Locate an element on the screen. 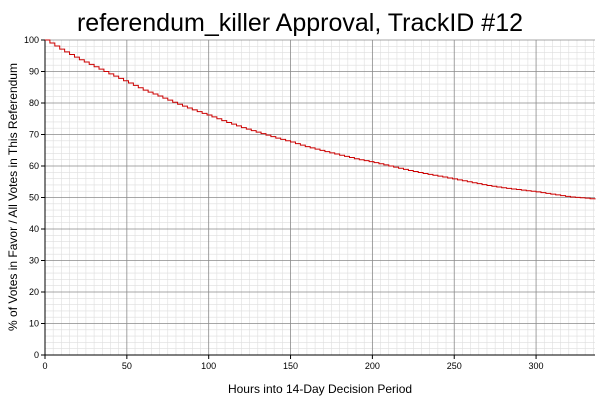 The width and height of the screenshot is (600, 400). y-tick-label: 50 is located at coordinates (34, 198).